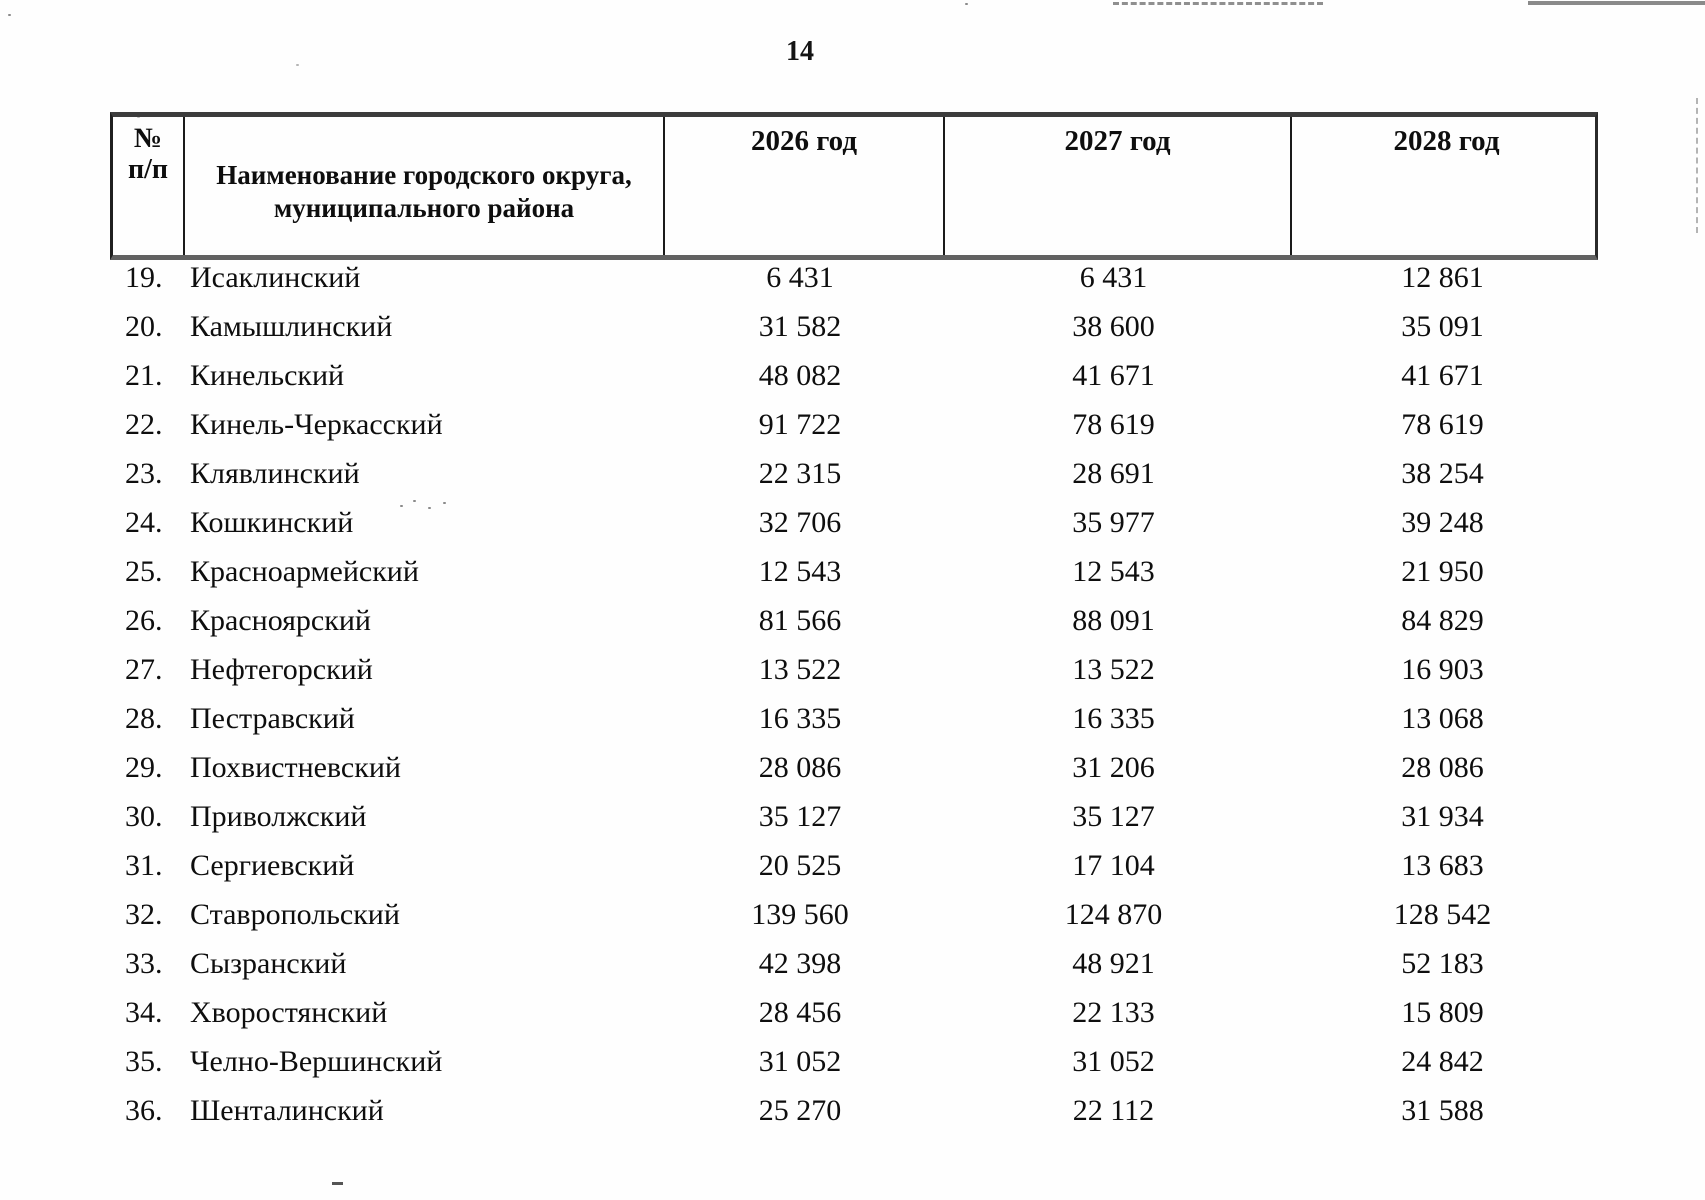  What do you see at coordinates (316, 1061) in the screenshot?
I see `district-name: Челно-Вершинский` at bounding box center [316, 1061].